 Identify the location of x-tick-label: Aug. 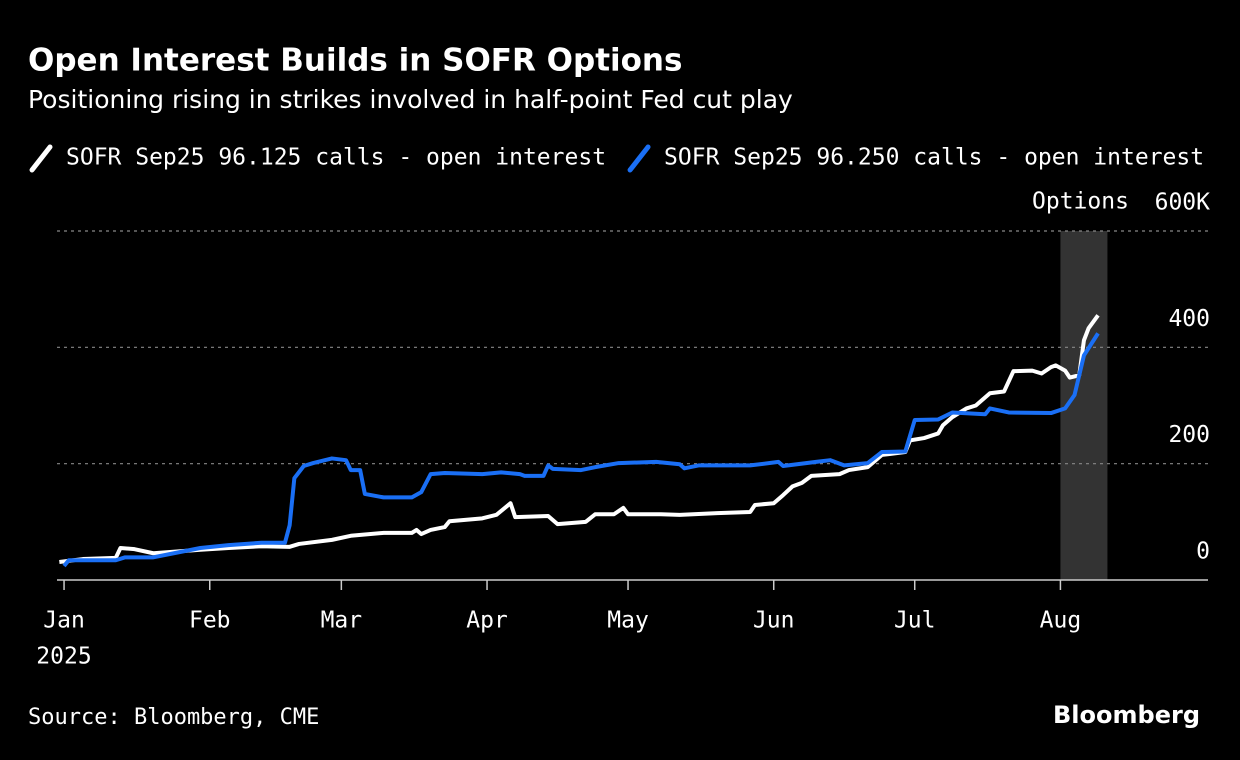
(1061, 621).